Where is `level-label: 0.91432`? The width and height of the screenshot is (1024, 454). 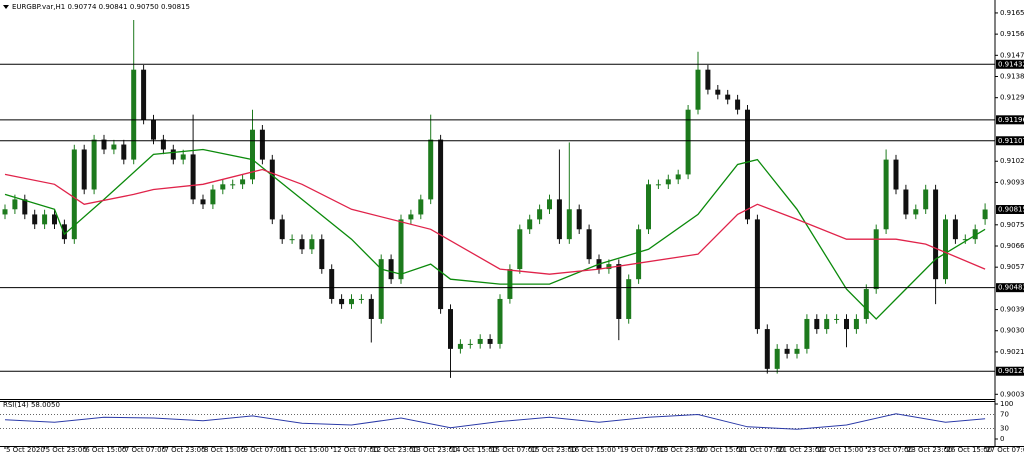 level-label: 0.91432 is located at coordinates (1011, 64).